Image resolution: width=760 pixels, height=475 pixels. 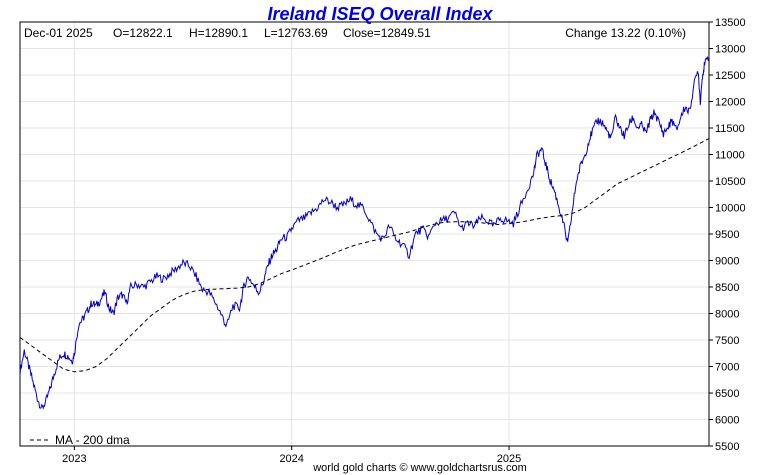 I want to click on y-tick-label: 13500, so click(x=730, y=23).